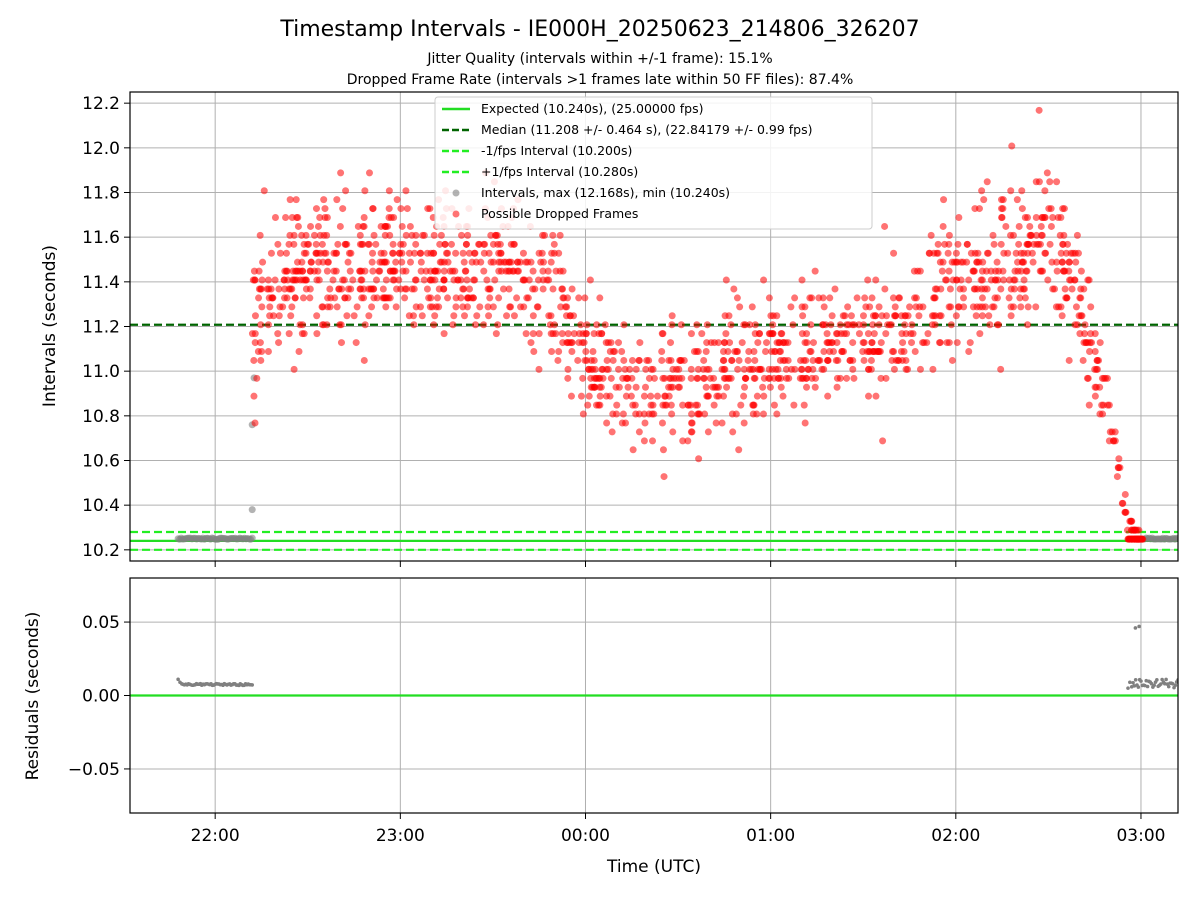 The width and height of the screenshot is (1200, 900). Describe the element at coordinates (50, 326) in the screenshot. I see `intervals-y-axis-label: Intervals (seconds)` at that location.